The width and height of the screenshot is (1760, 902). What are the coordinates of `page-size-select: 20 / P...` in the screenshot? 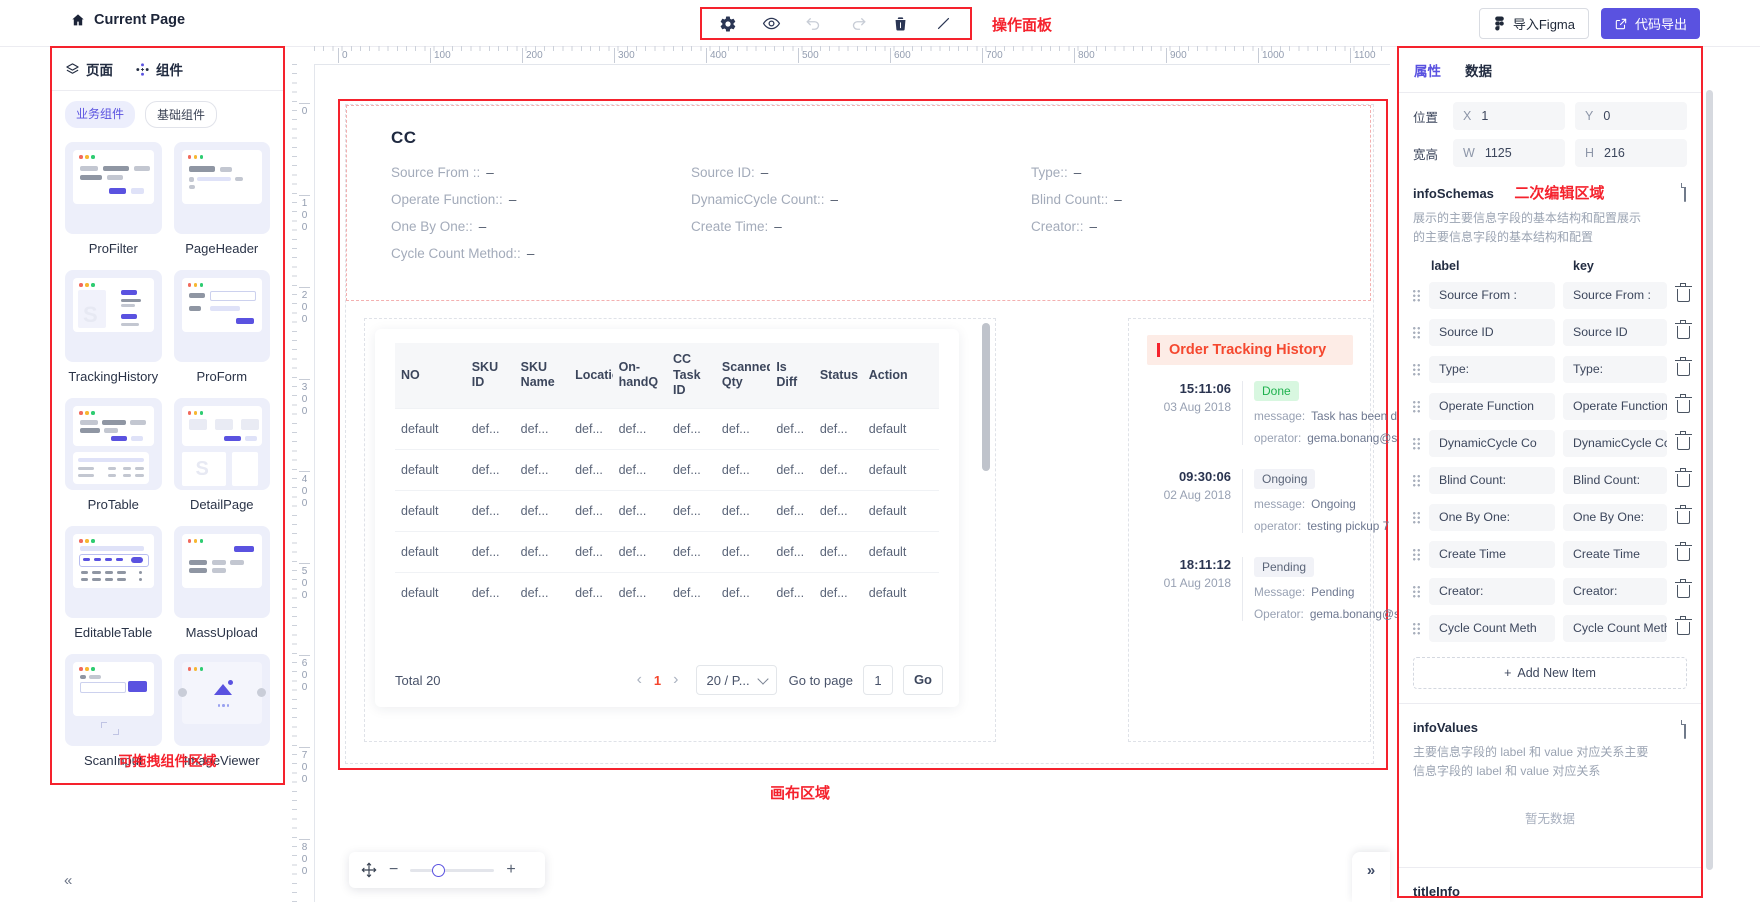 It's located at (736, 680).